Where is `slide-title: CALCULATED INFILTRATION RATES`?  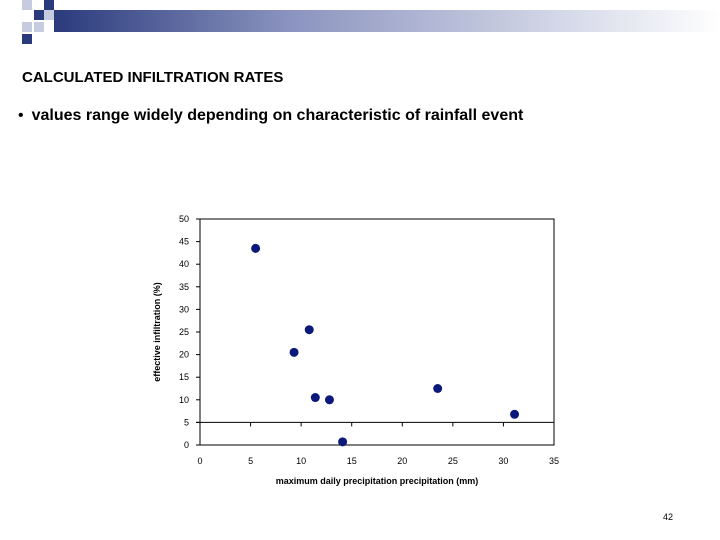
slide-title: CALCULATED INFILTRATION RATES is located at coordinates (153, 77).